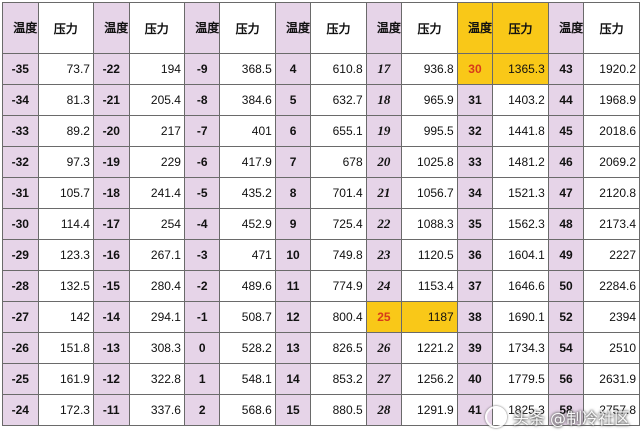  I want to click on pressure-cell: 97.3, so click(65, 162).